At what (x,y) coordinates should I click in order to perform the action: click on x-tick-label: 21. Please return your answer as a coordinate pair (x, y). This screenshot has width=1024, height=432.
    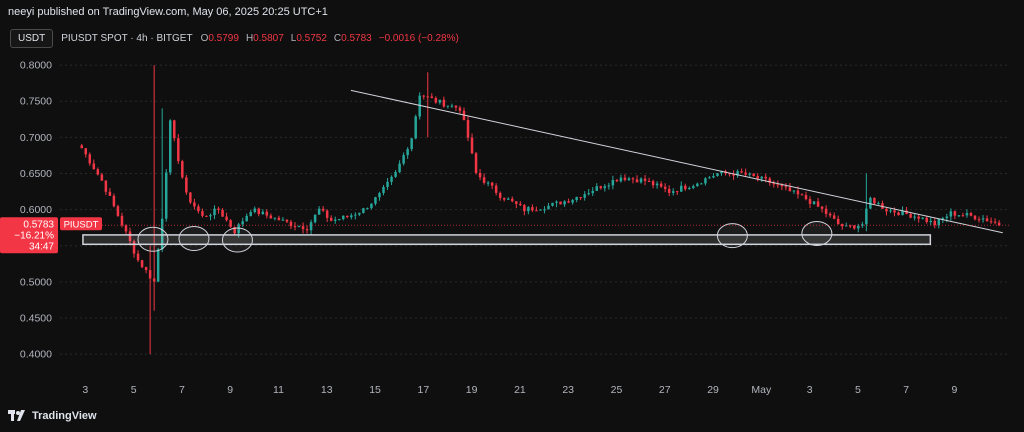
    Looking at the image, I should click on (520, 390).